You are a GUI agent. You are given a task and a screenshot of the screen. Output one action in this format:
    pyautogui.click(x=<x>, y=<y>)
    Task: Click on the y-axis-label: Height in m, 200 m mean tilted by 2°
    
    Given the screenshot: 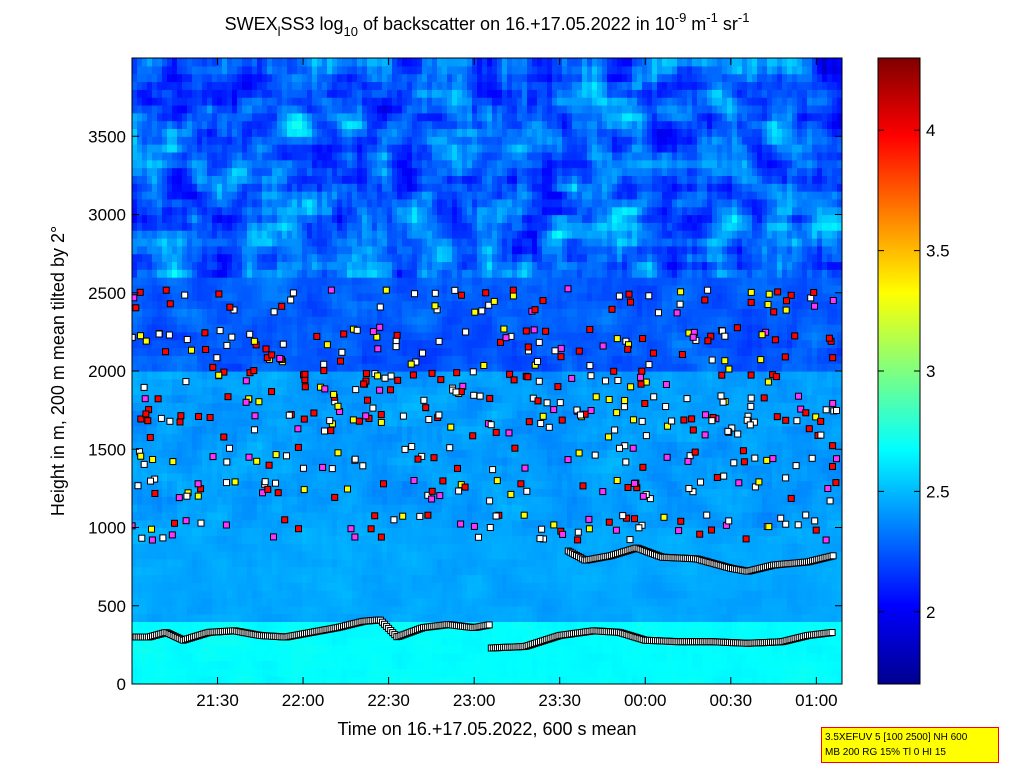 What is the action you would take?
    pyautogui.click(x=58, y=371)
    